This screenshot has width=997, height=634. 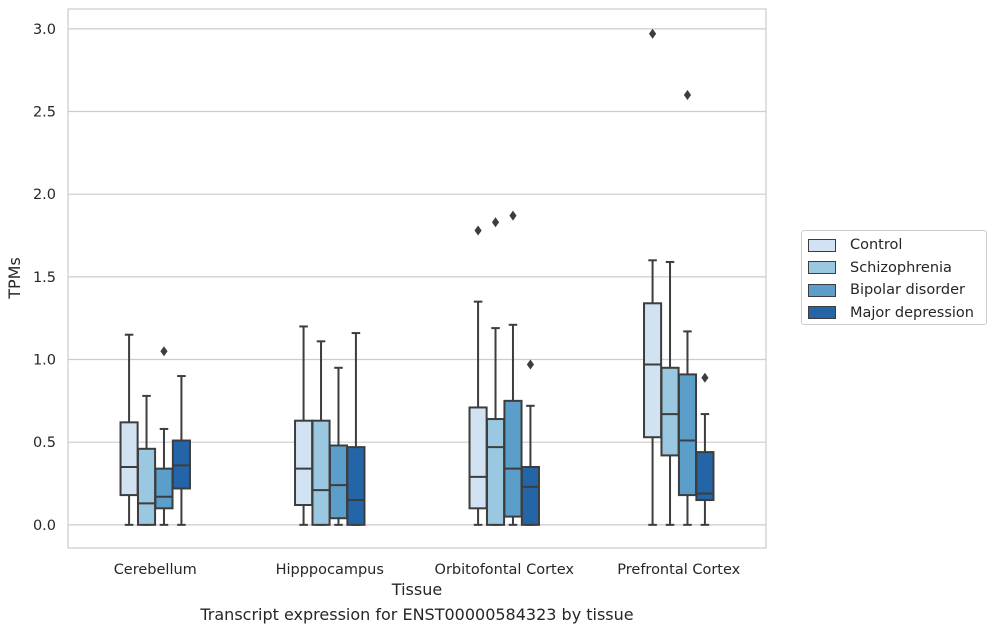 What do you see at coordinates (822, 267) in the screenshot?
I see `legend-swatch-schizophrenia` at bounding box center [822, 267].